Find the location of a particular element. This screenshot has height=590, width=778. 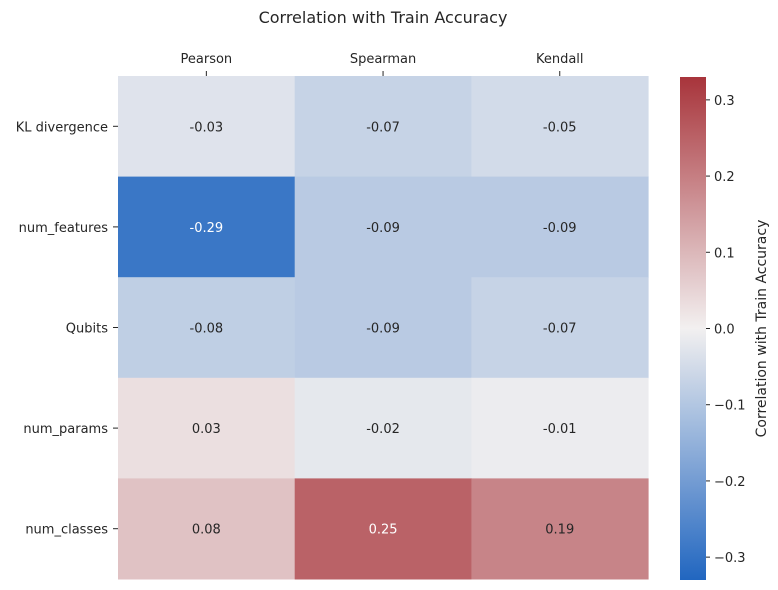

cell-value-label: 0.03 is located at coordinates (206, 429).